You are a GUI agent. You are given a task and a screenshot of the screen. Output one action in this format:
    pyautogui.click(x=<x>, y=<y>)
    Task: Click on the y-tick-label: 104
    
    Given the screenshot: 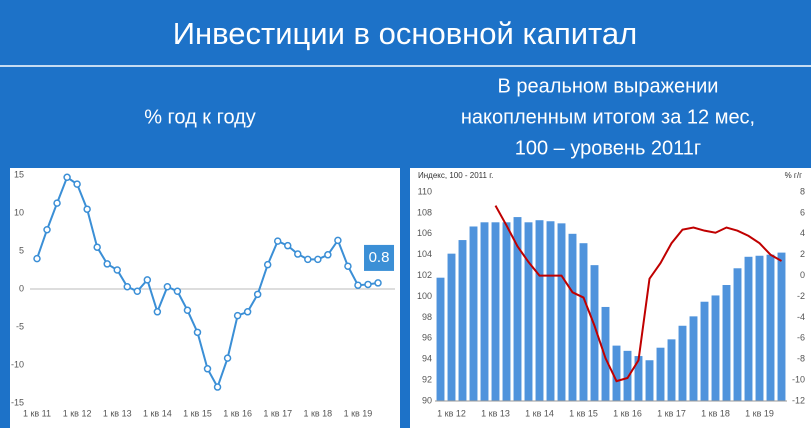 What is the action you would take?
    pyautogui.click(x=424, y=254)
    